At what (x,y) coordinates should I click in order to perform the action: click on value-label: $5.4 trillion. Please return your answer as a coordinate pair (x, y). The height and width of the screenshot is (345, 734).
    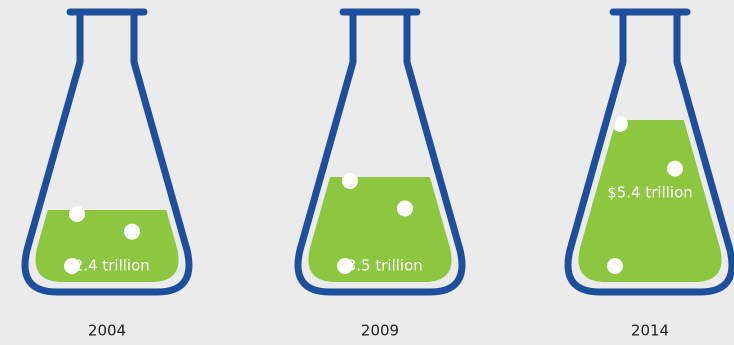
    Looking at the image, I should click on (650, 193).